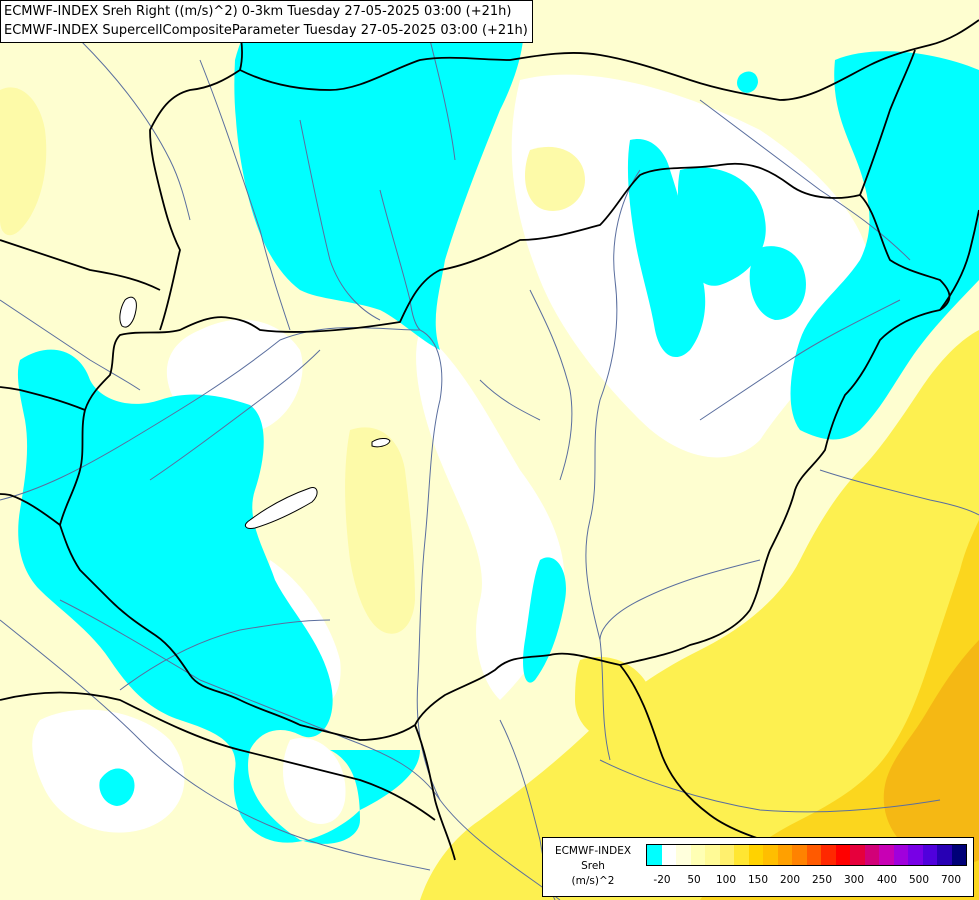 Image resolution: width=979 pixels, height=900 pixels. I want to click on border-slovakia-czech, so click(196, 170).